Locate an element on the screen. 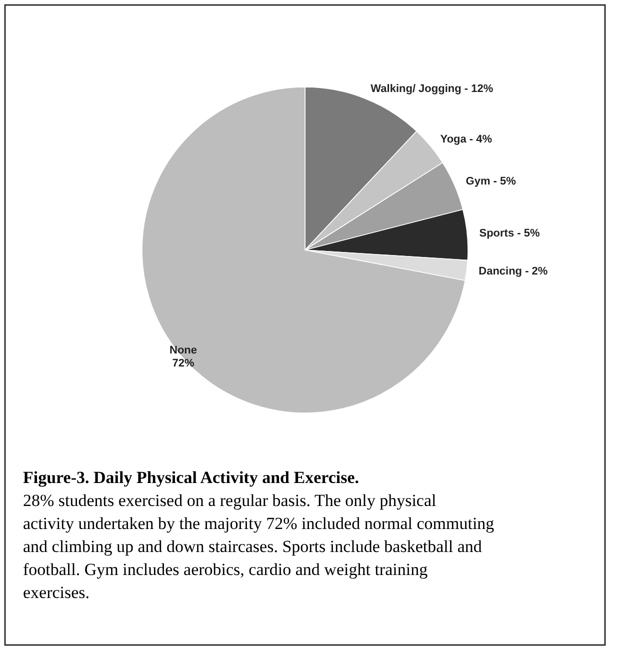  slice-label: Yoga - 4% is located at coordinates (466, 140).